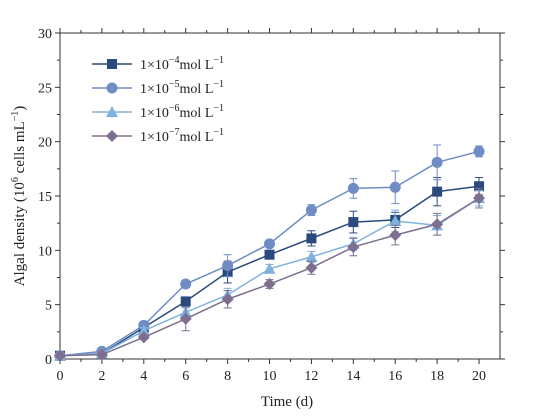 The image size is (550, 416). What do you see at coordinates (45, 88) in the screenshot?
I see `y-tick-label: 25` at bounding box center [45, 88].